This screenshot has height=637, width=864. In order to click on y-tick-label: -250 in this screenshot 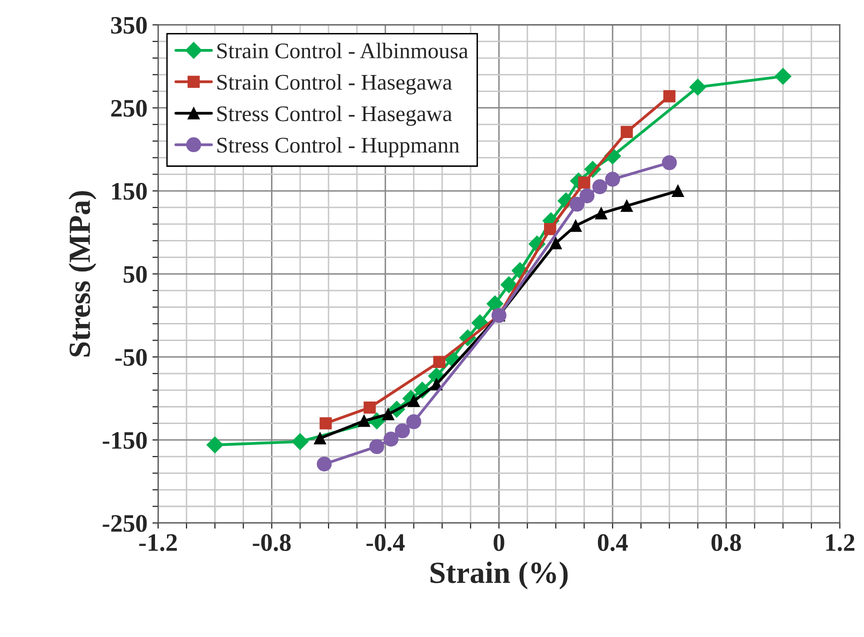, I will do `click(124, 523)`.